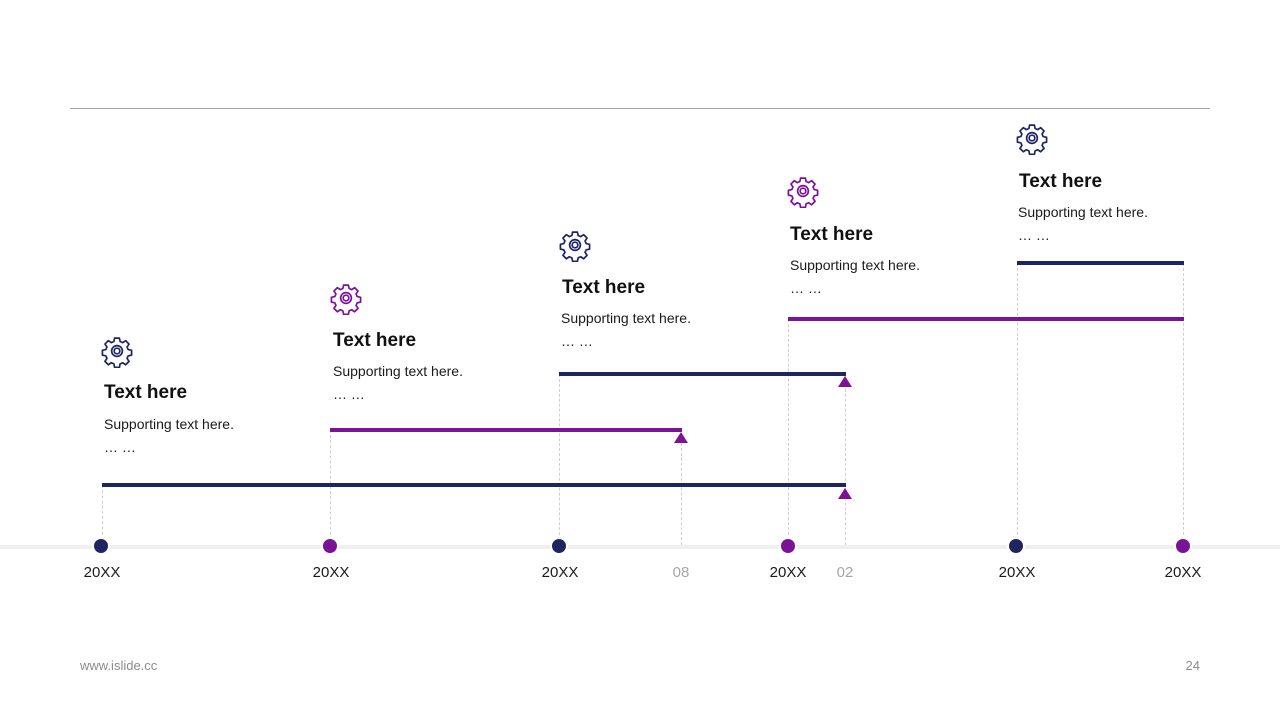 The width and height of the screenshot is (1280, 720). I want to click on axis-label: 02, so click(845, 572).